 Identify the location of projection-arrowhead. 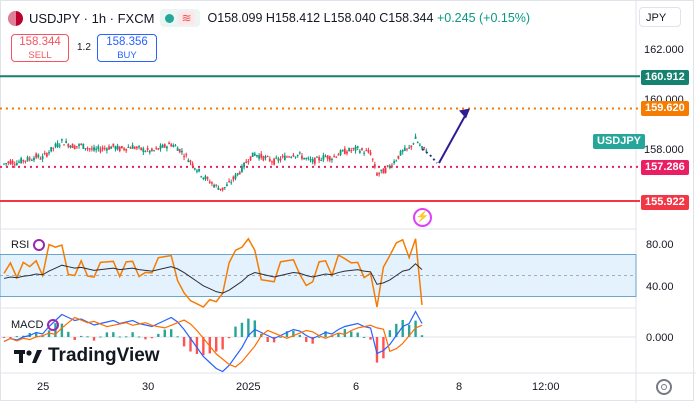
(464, 113).